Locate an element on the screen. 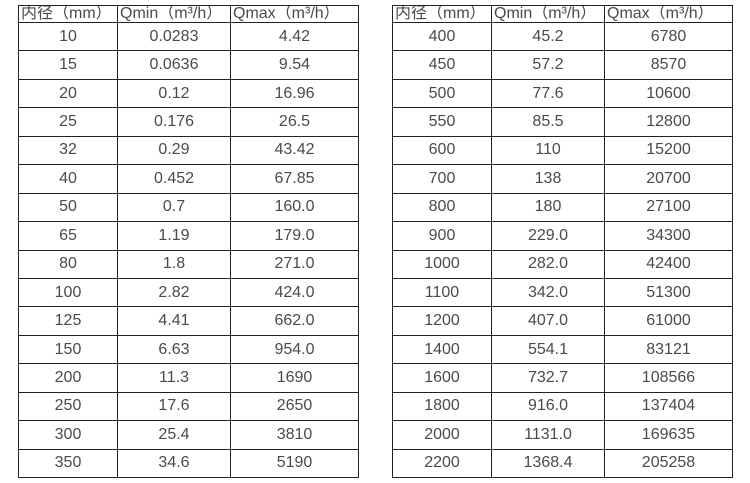  qmin-cell: 2.82 is located at coordinates (174, 292).